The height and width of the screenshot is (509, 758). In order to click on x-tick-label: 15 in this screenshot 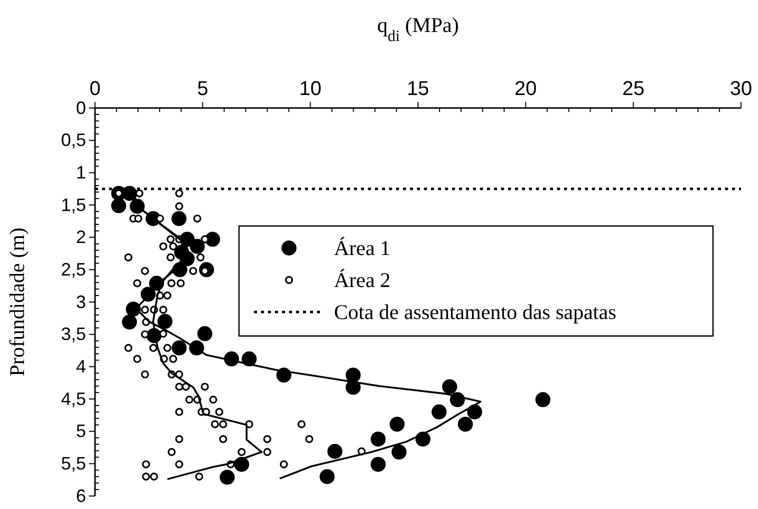, I will do `click(418, 89)`.